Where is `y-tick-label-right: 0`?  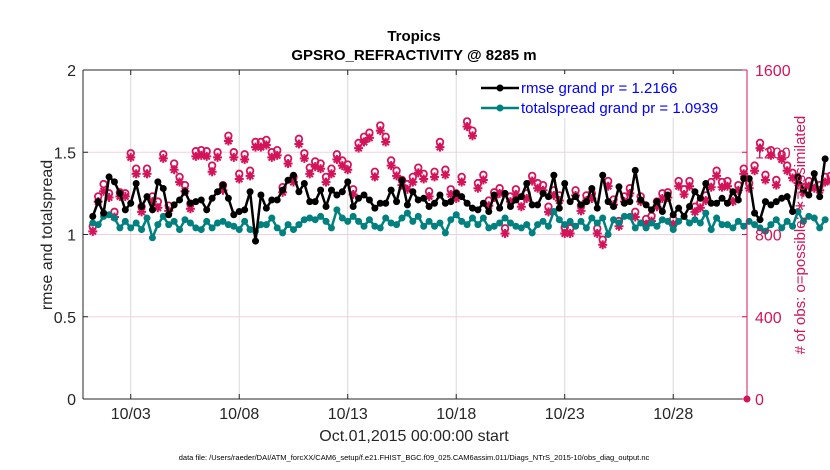 y-tick-label-right: 0 is located at coordinates (759, 400).